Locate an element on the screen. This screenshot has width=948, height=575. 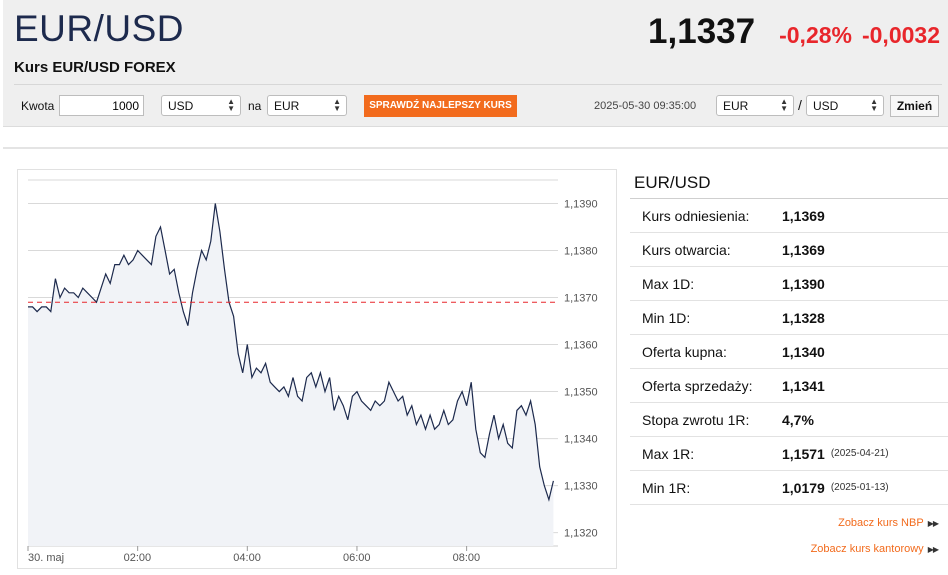
header-divider is located at coordinates (478, 84).